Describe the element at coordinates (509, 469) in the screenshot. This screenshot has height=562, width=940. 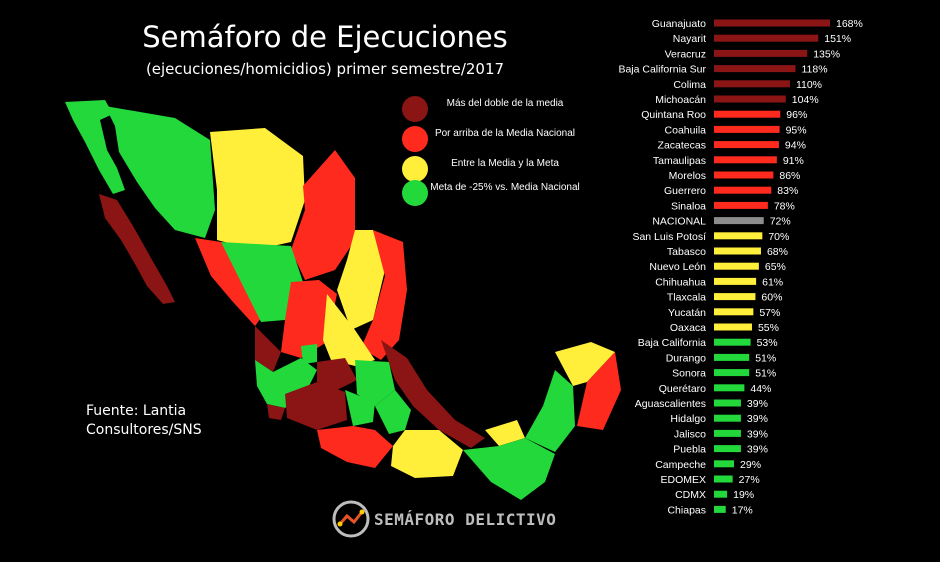
I see `map-region-chiapas` at that location.